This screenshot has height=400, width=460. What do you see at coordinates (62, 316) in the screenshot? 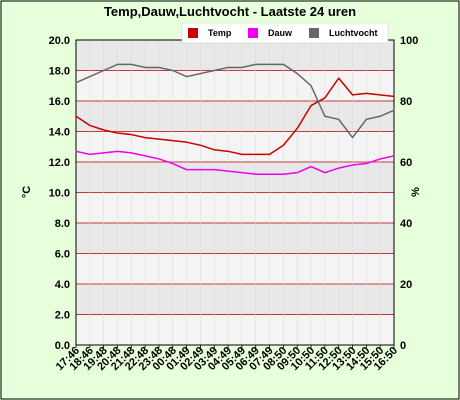
I see `y-tick-label-left: 2.0` at bounding box center [62, 316].